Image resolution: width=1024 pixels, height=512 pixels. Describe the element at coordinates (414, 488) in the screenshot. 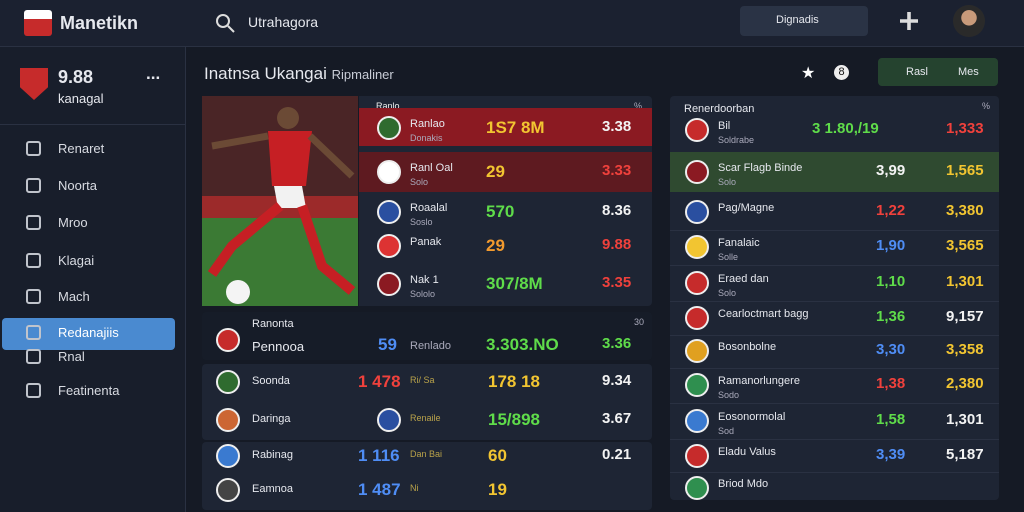

I see `label: Ni` at that location.